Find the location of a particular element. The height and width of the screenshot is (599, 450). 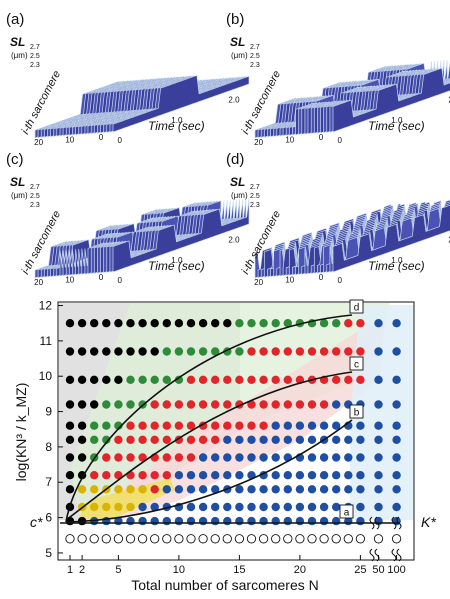

x-tick-label: 2 is located at coordinates (82, 570).